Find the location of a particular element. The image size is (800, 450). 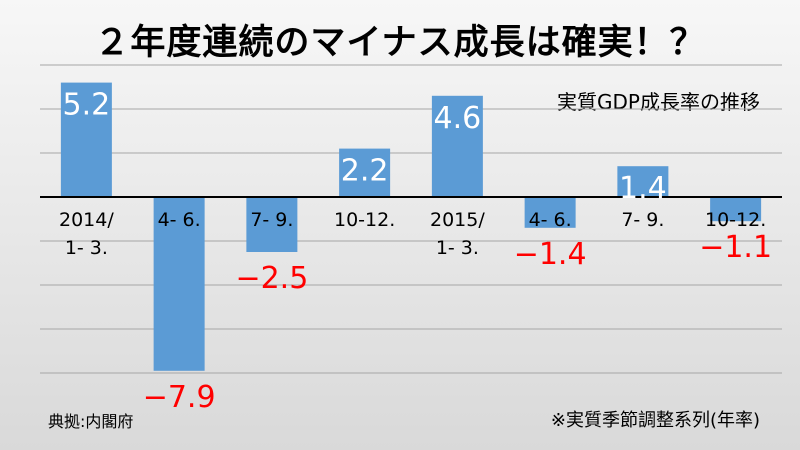

value-label: 2.2 is located at coordinates (365, 171).